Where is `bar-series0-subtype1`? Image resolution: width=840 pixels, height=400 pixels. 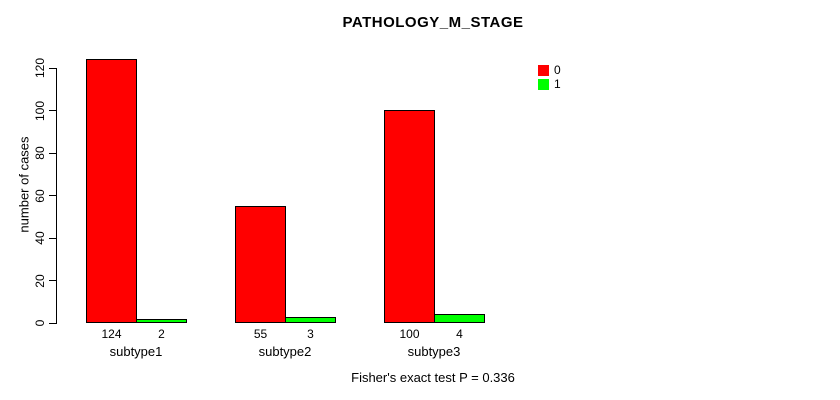
bar-series0-subtype1 is located at coordinates (111, 191).